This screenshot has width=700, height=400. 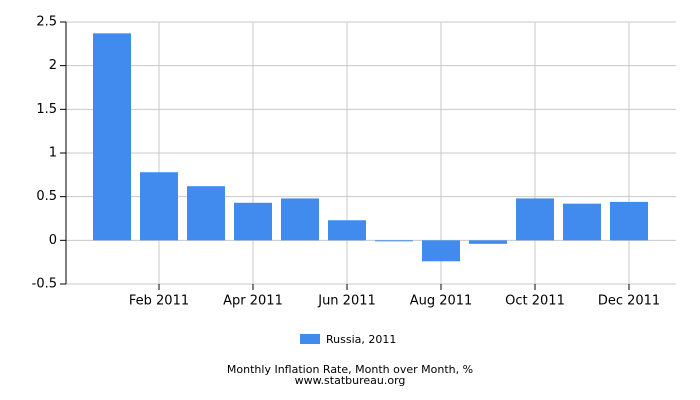 What do you see at coordinates (46, 196) in the screenshot?
I see `y-tick-label: 0.5` at bounding box center [46, 196].